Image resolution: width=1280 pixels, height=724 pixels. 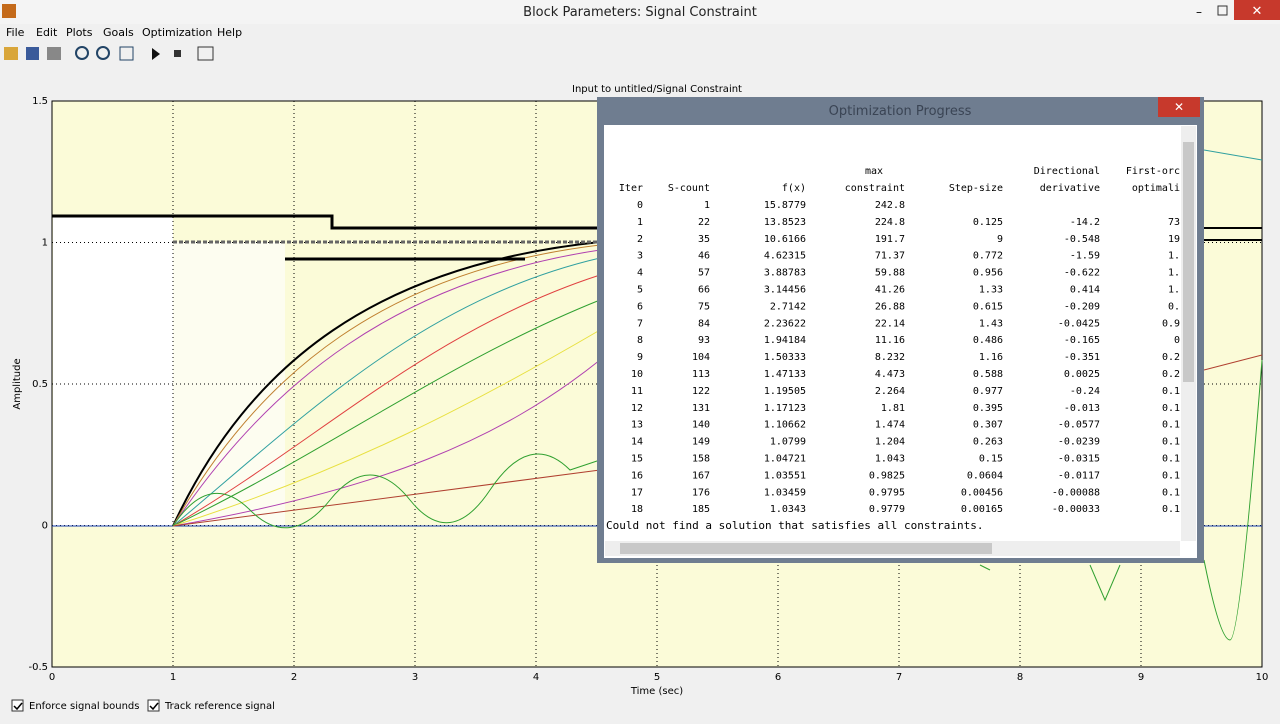 What do you see at coordinates (631, 188) in the screenshot?
I see `header-cell: Iter` at bounding box center [631, 188].